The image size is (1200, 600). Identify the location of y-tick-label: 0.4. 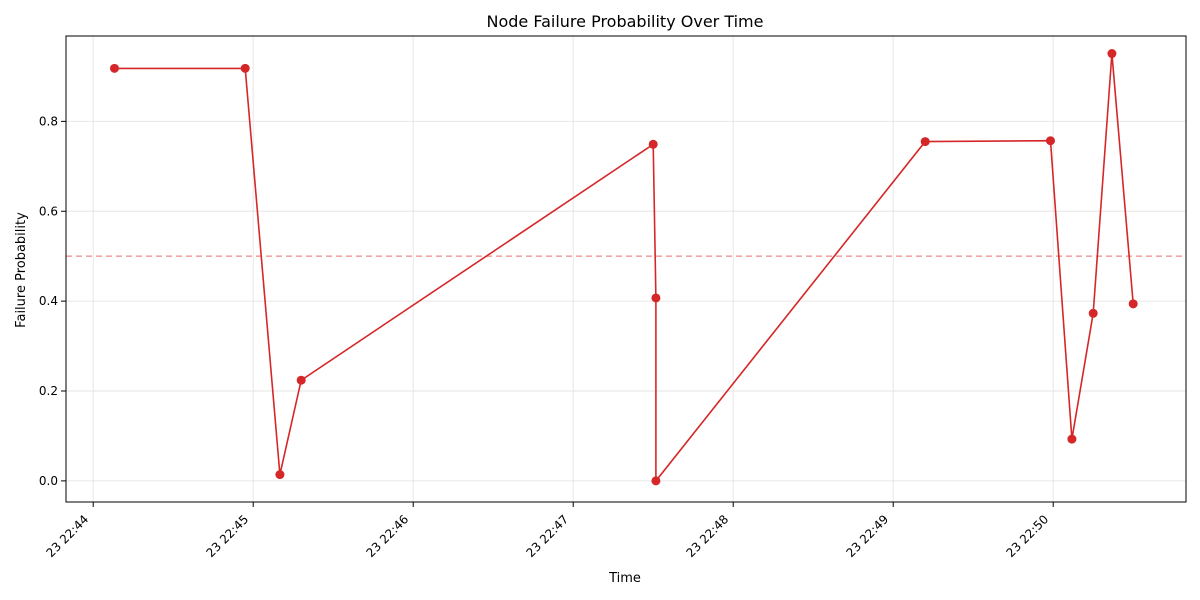
(48, 301).